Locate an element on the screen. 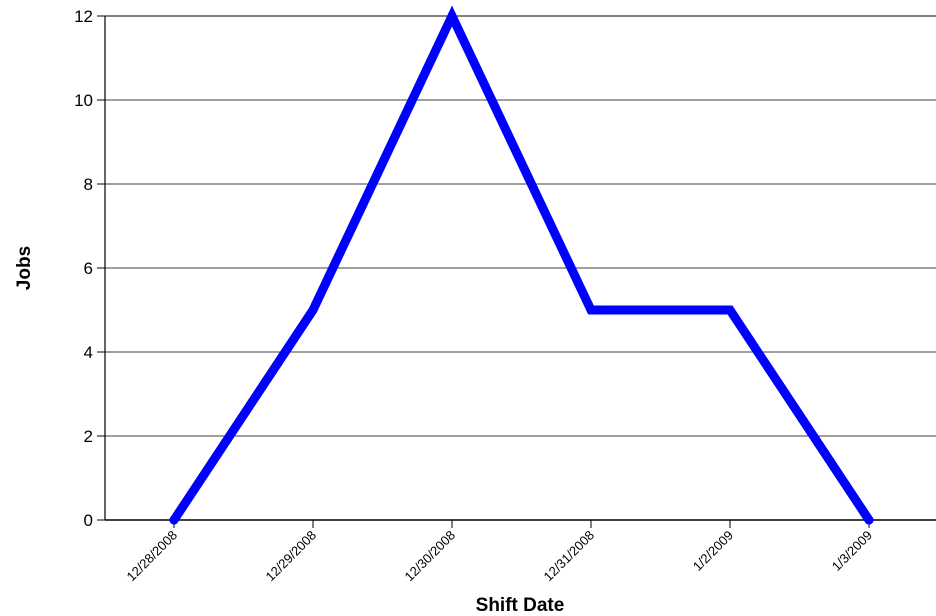  y-tick-label: 0 is located at coordinates (88, 520).